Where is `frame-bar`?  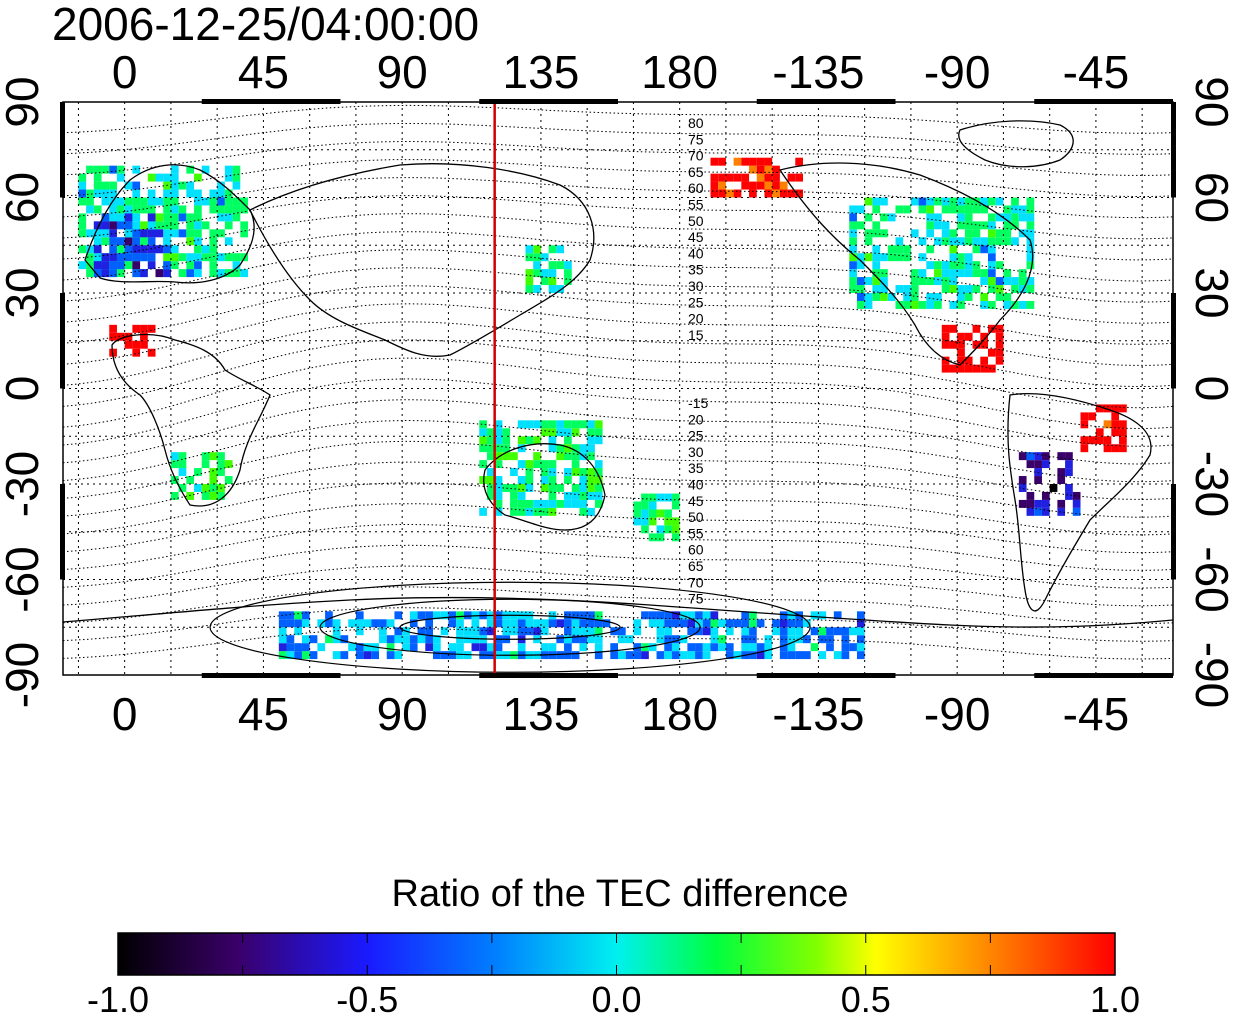 frame-bar is located at coordinates (62, 532).